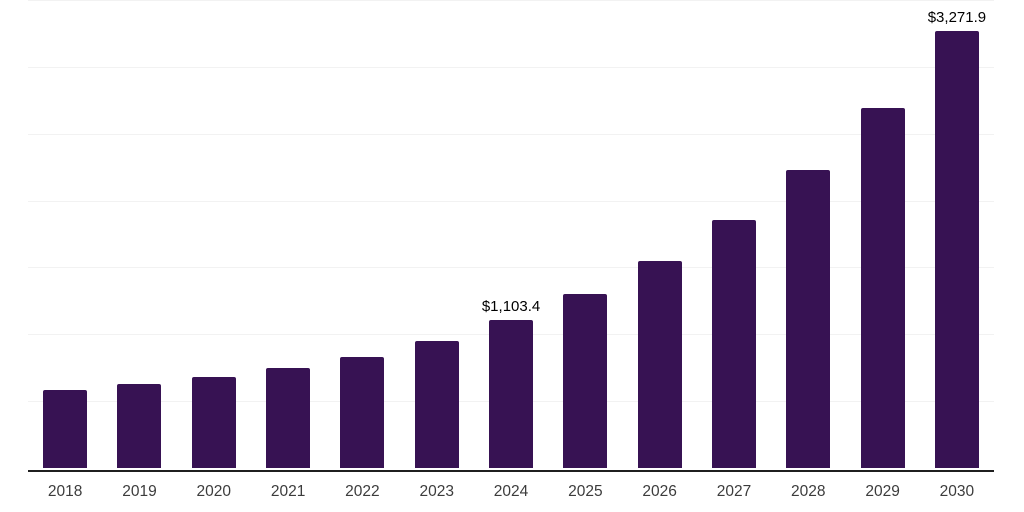 The width and height of the screenshot is (1024, 512). What do you see at coordinates (288, 491) in the screenshot?
I see `x-tick-label-2021: 2021` at bounding box center [288, 491].